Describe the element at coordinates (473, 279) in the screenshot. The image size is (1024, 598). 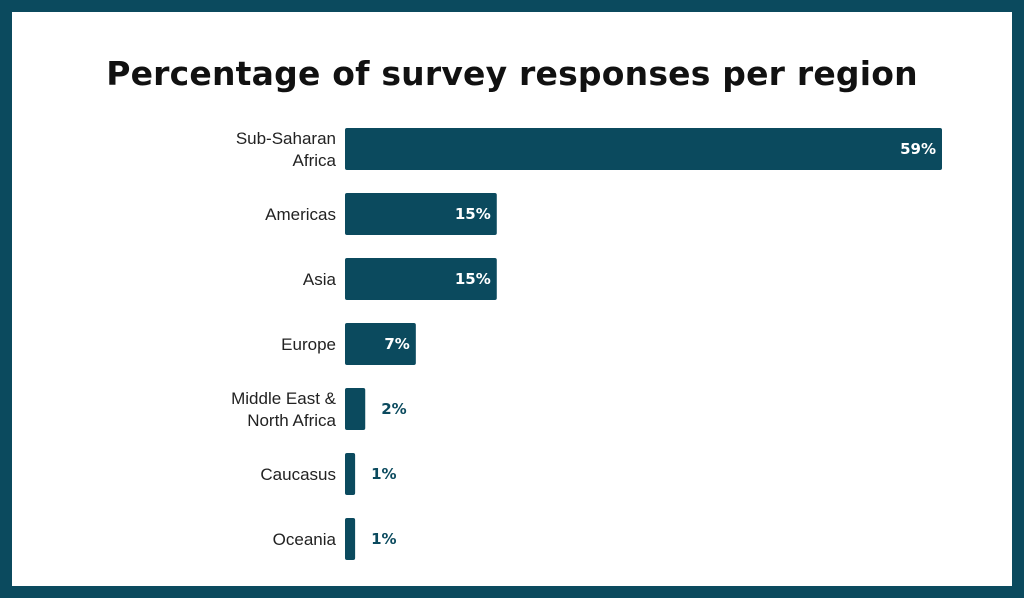
I see `value-label-2: 15%` at that location.